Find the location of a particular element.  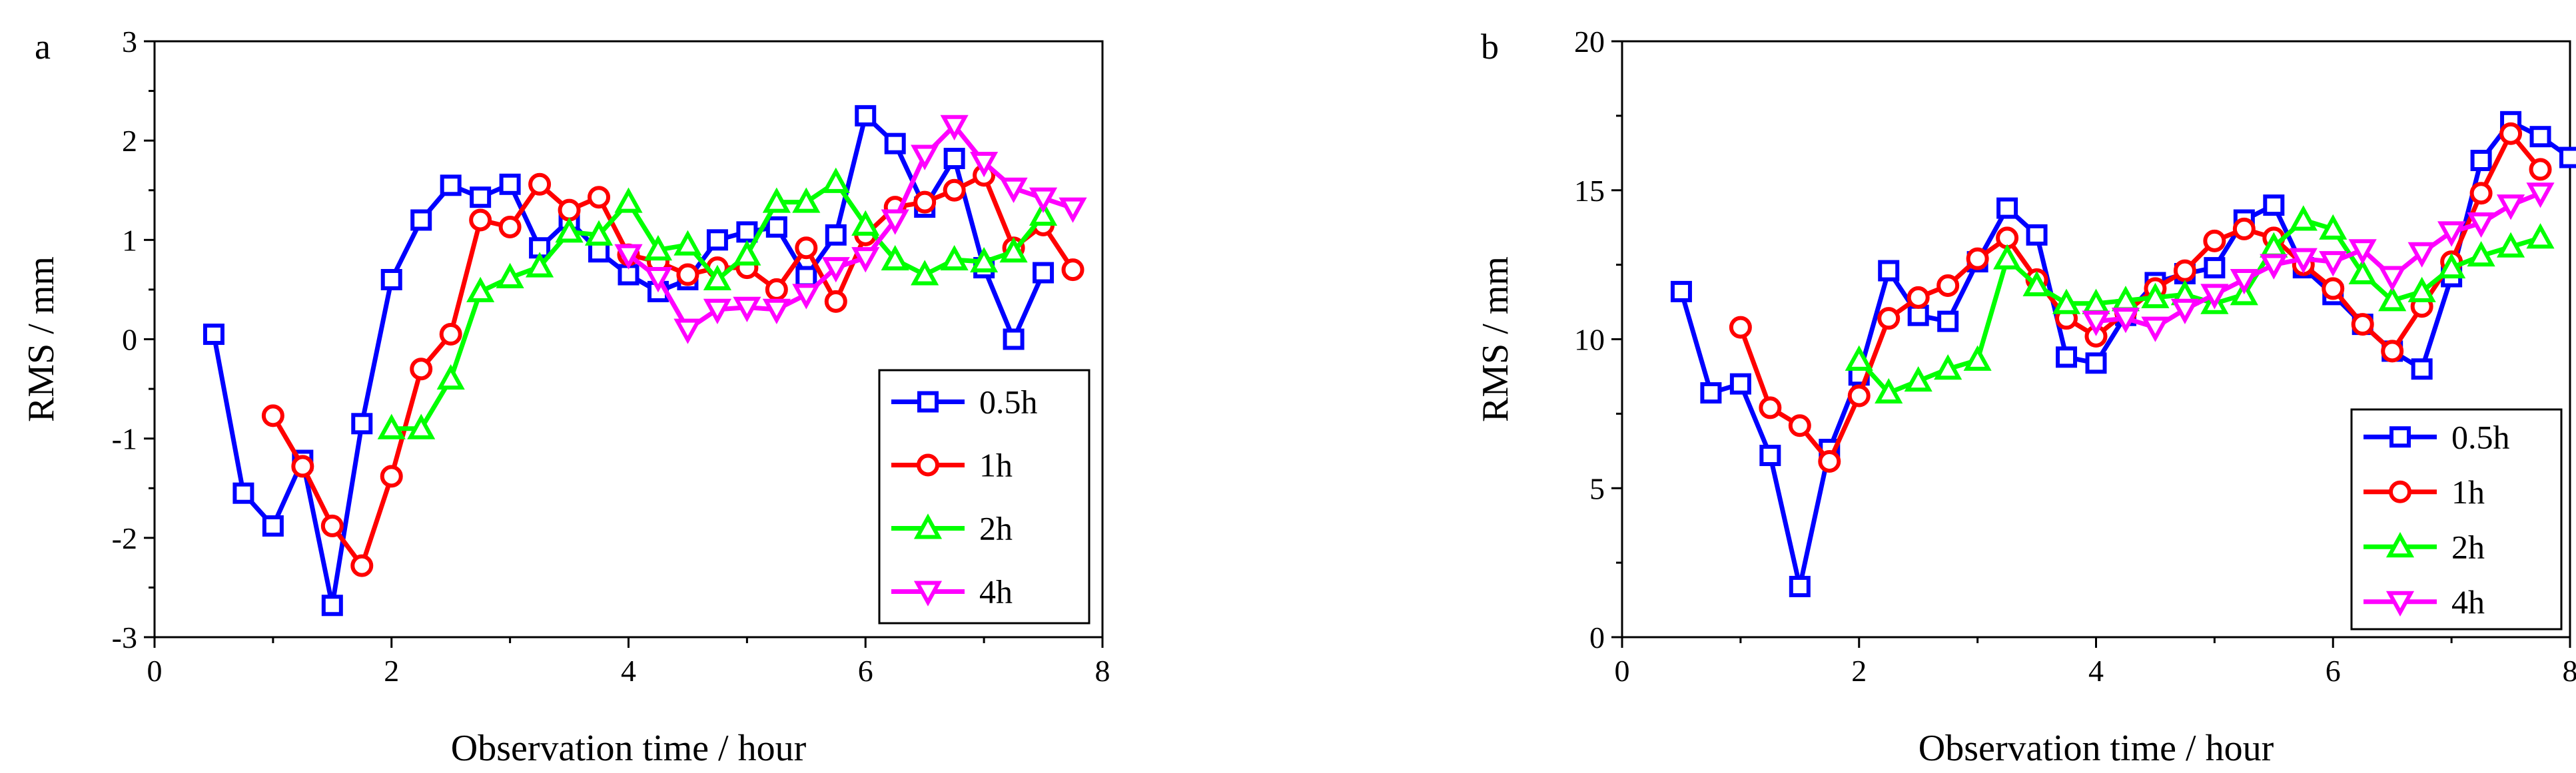

y-tick-label: -1 is located at coordinates (125, 439).